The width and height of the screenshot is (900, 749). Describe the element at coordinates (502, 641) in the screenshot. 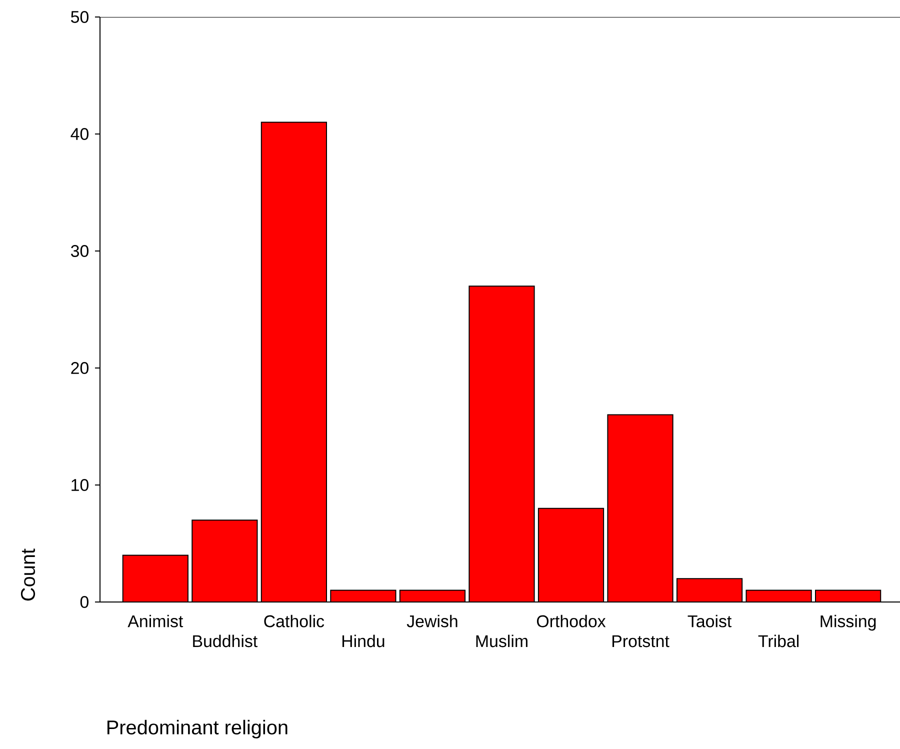

I see `x-tick-label: Muslim` at that location.